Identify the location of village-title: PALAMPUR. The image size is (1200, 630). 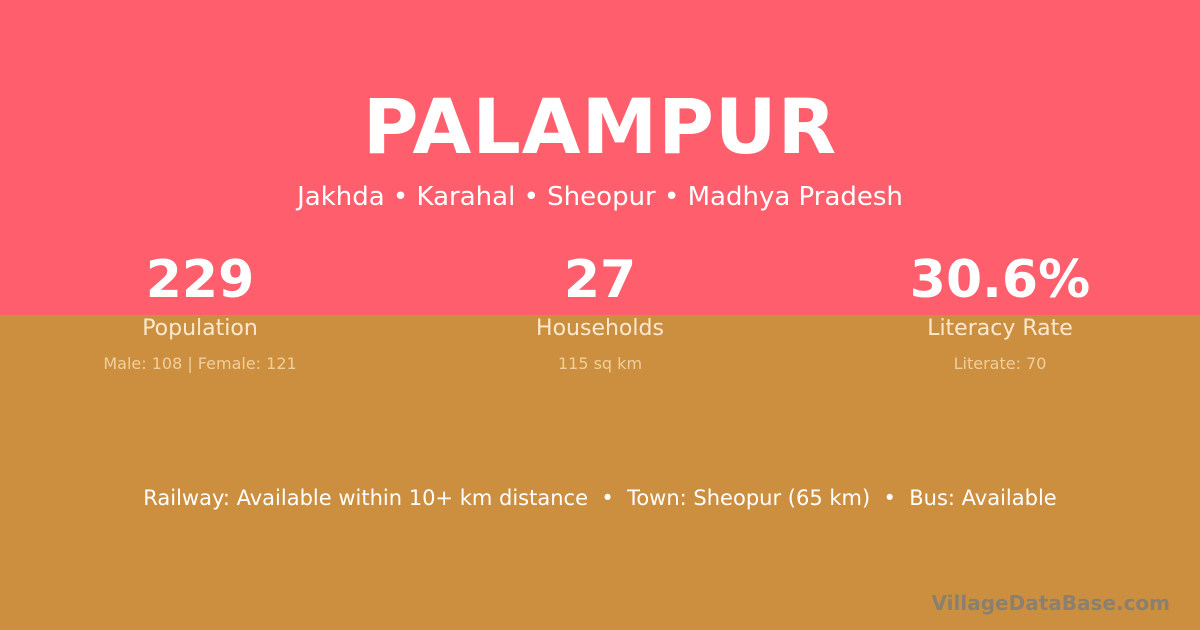
(600, 126).